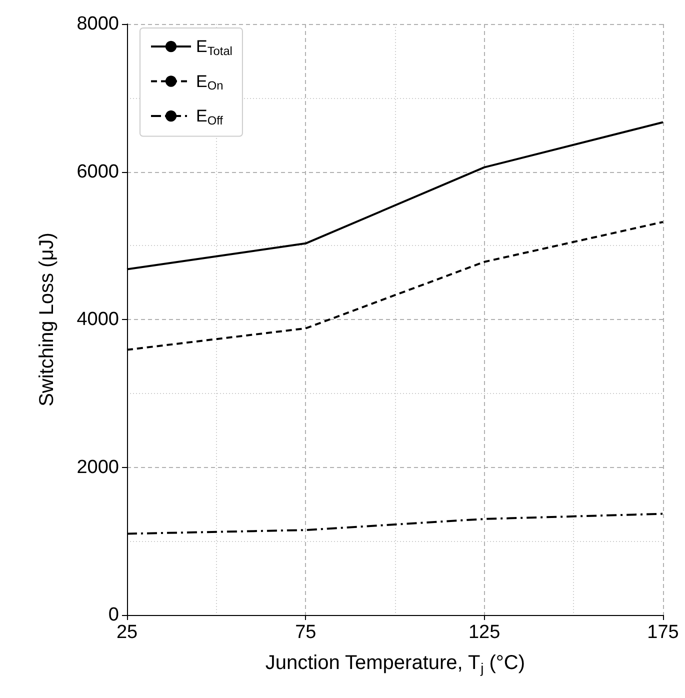  I want to click on y-axis-title: Switching Loss (μJ), so click(47, 319).